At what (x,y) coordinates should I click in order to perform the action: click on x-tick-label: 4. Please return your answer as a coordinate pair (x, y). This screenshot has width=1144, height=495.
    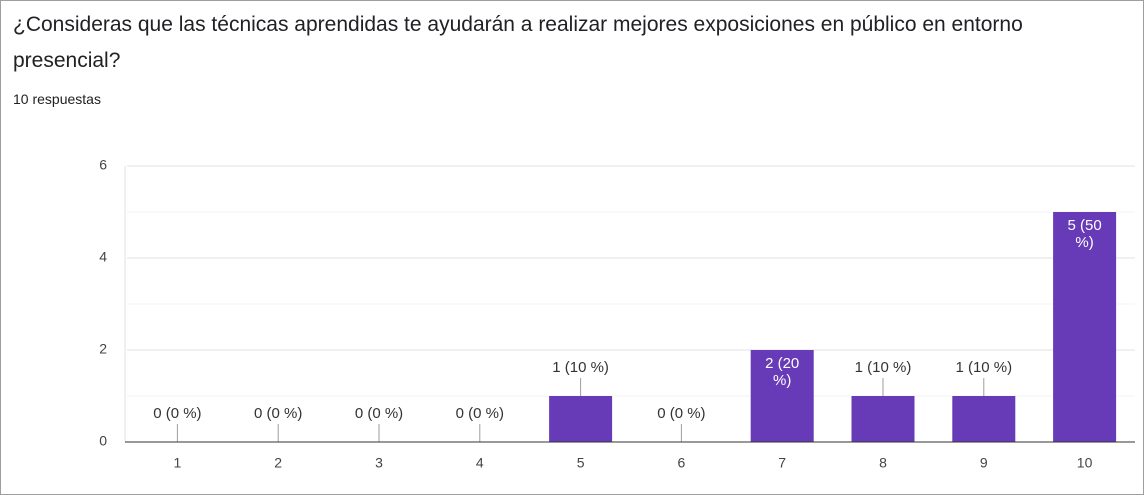
    Looking at the image, I should click on (480, 463).